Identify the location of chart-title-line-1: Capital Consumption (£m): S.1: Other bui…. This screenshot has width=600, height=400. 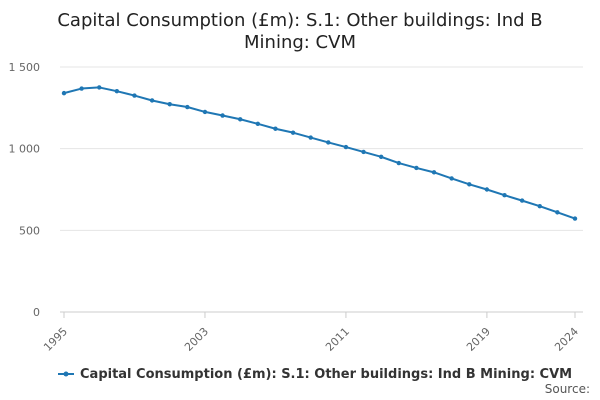
(299, 20).